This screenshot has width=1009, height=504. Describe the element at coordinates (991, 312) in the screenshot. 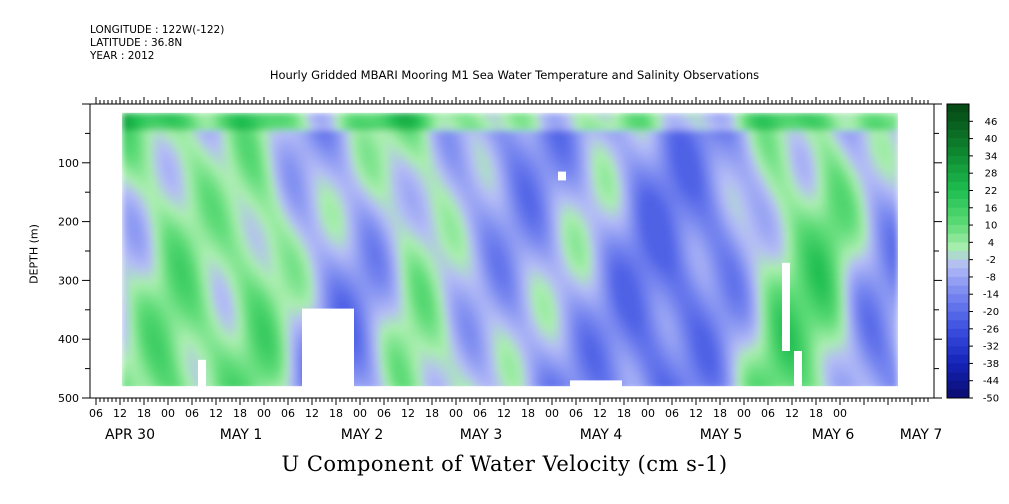

I see `colorbar-label: -20` at that location.